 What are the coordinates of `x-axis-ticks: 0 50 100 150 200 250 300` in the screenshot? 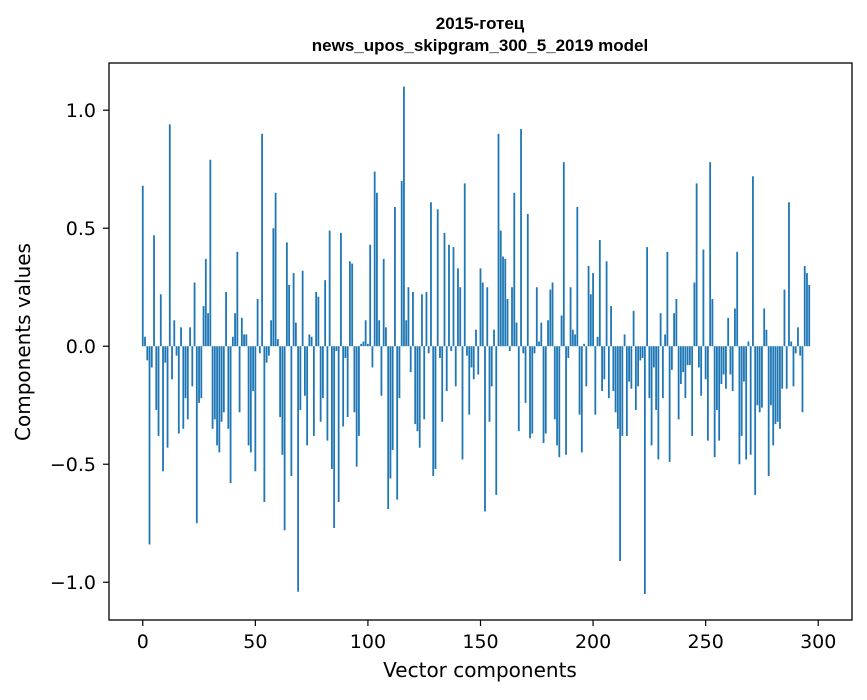 It's located at (486, 636).